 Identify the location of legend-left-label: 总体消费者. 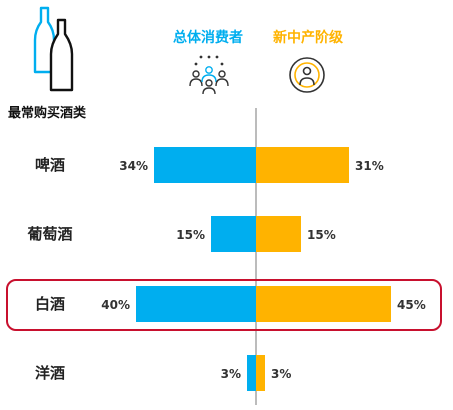
(208, 37).